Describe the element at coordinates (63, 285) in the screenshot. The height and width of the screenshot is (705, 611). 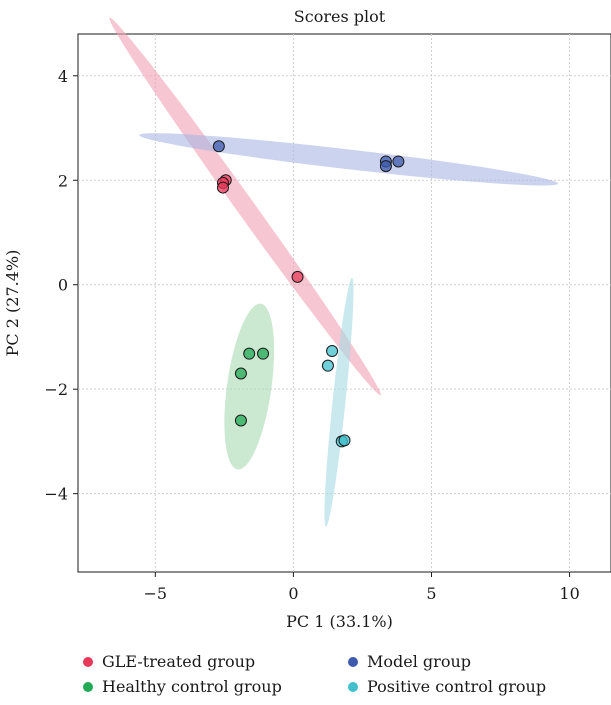
I see `y-tick-label: 0` at that location.